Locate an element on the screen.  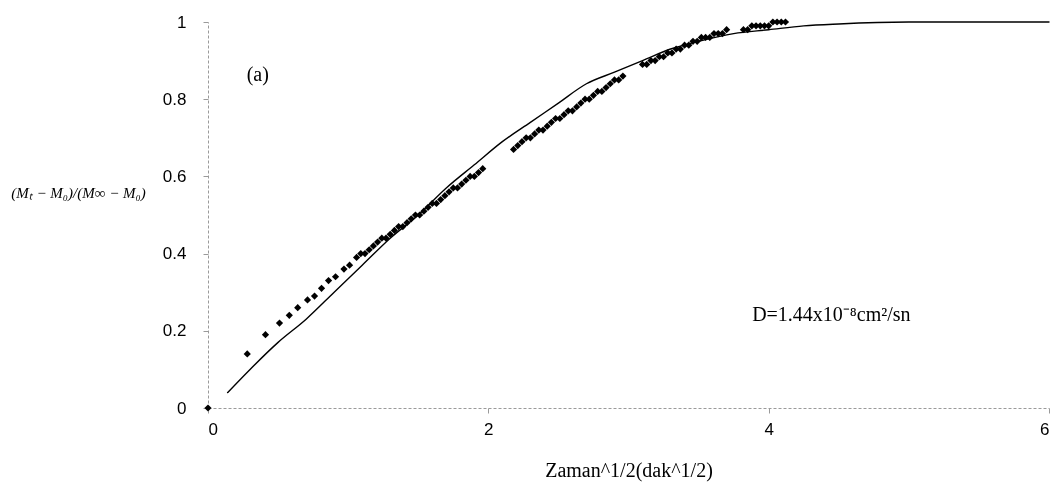
x-tick-label: 2 is located at coordinates (489, 429).